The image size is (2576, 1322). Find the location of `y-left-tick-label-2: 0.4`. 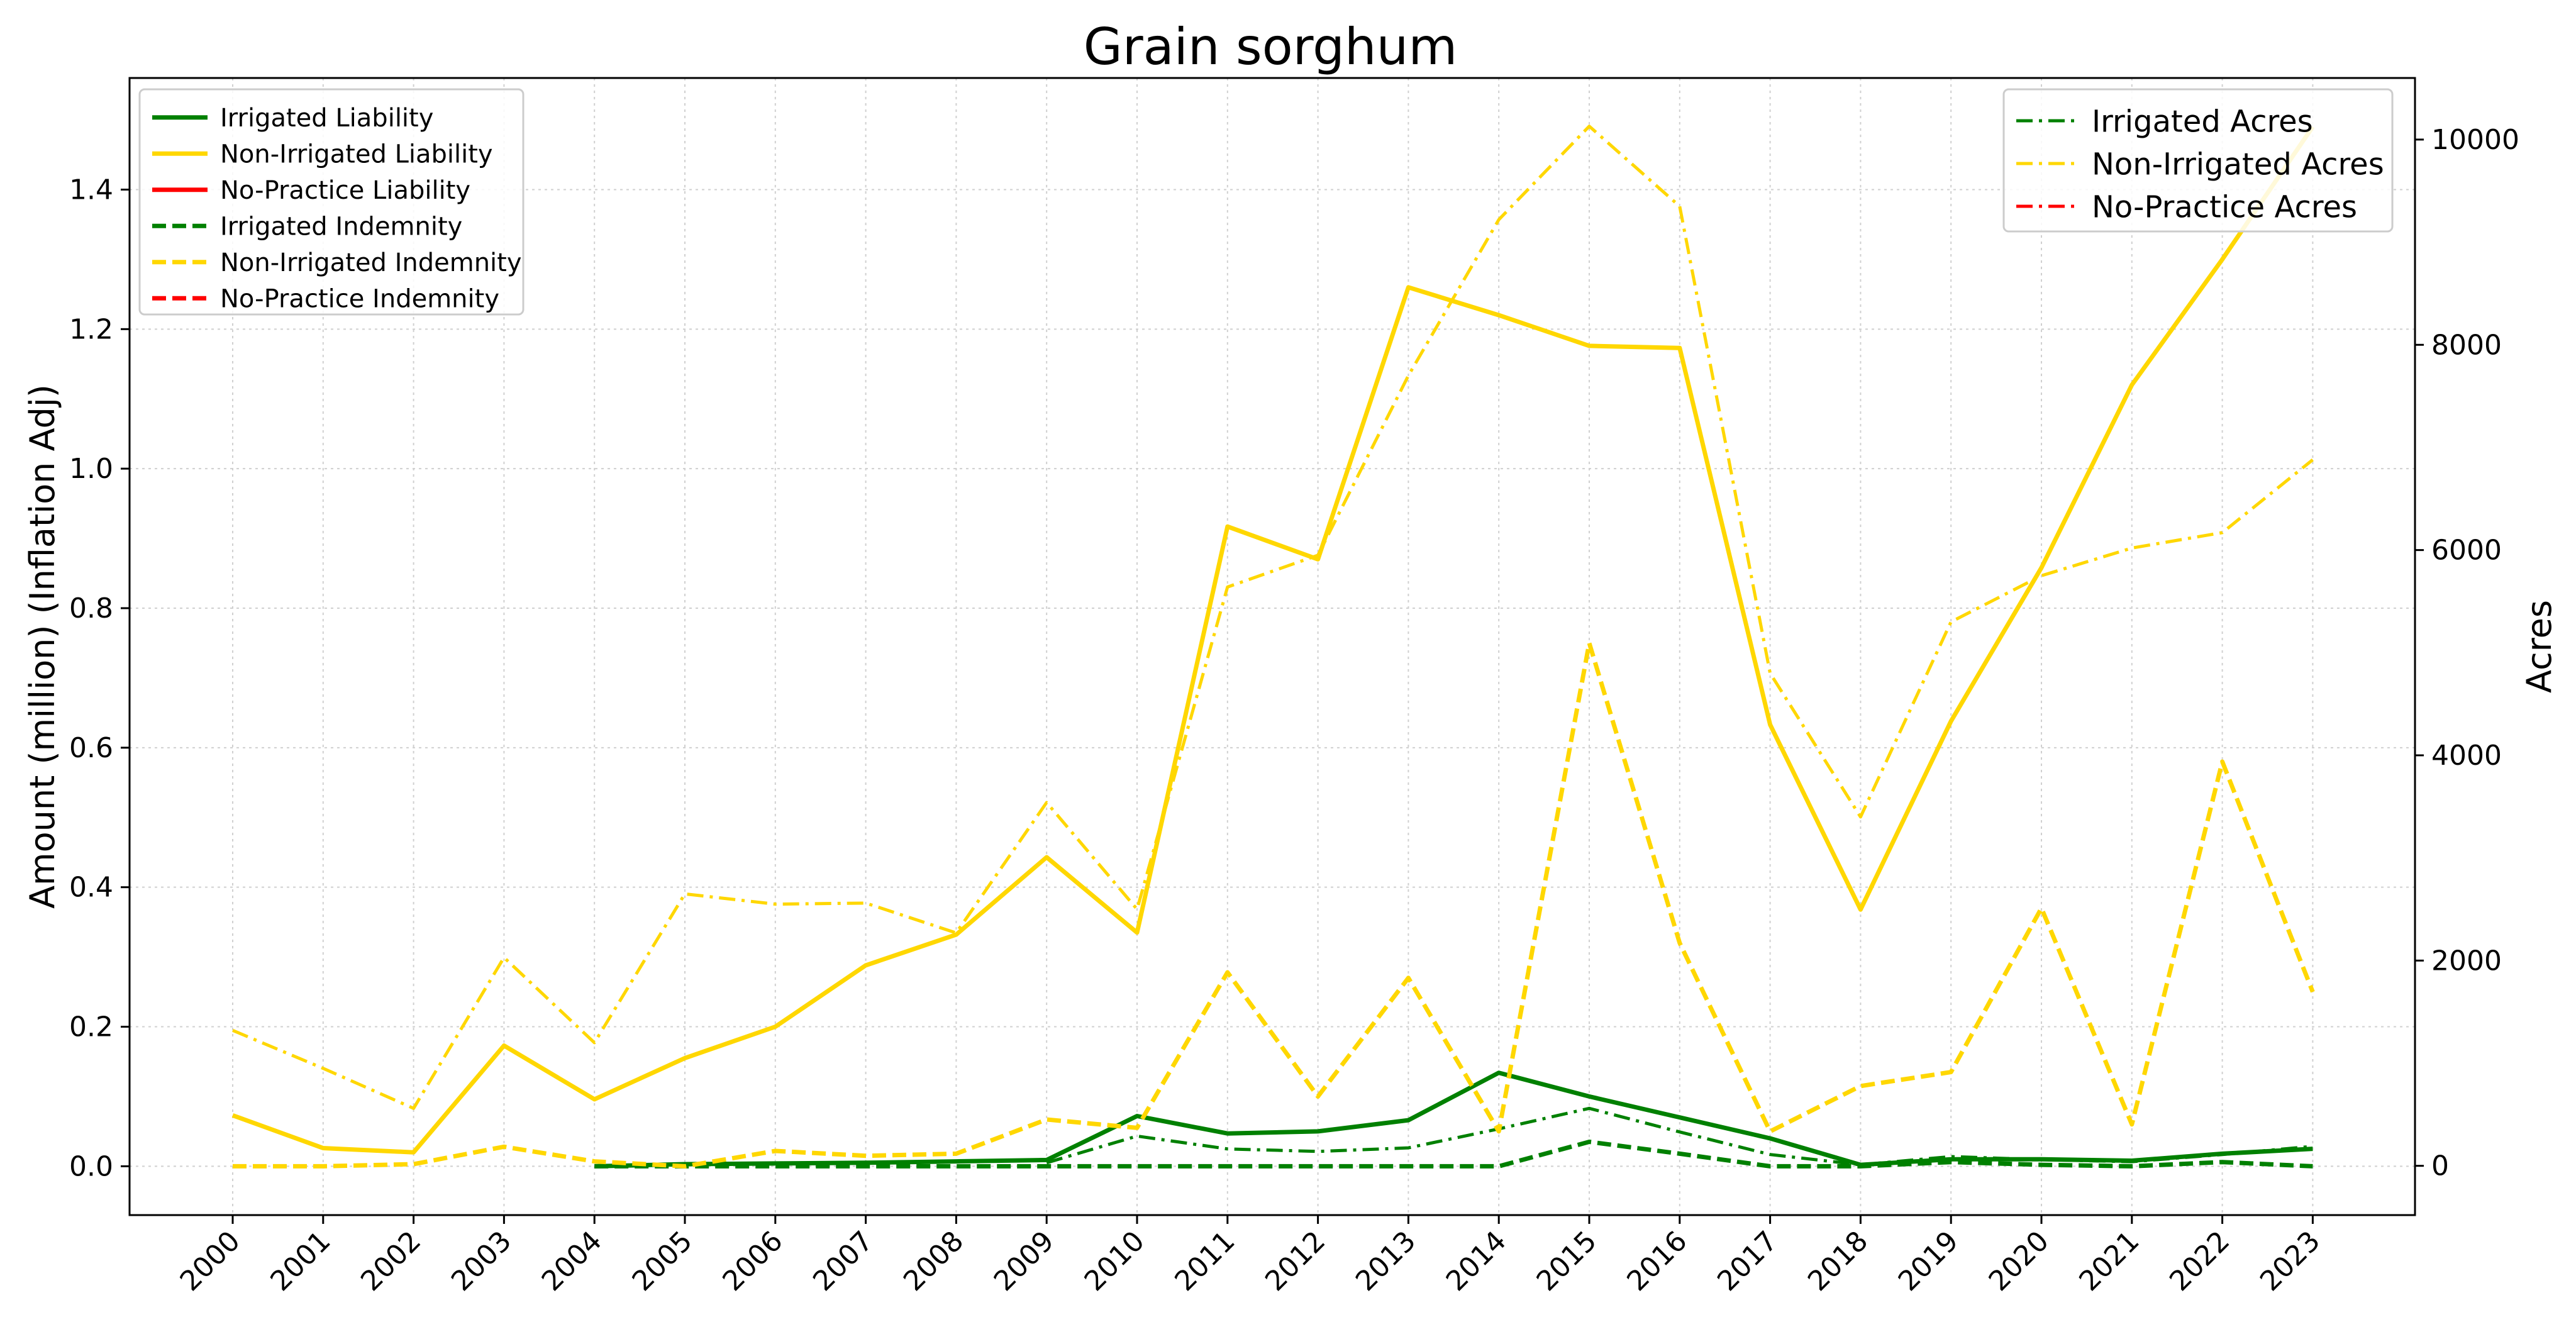

y-left-tick-label-2: 0.4 is located at coordinates (91, 888).